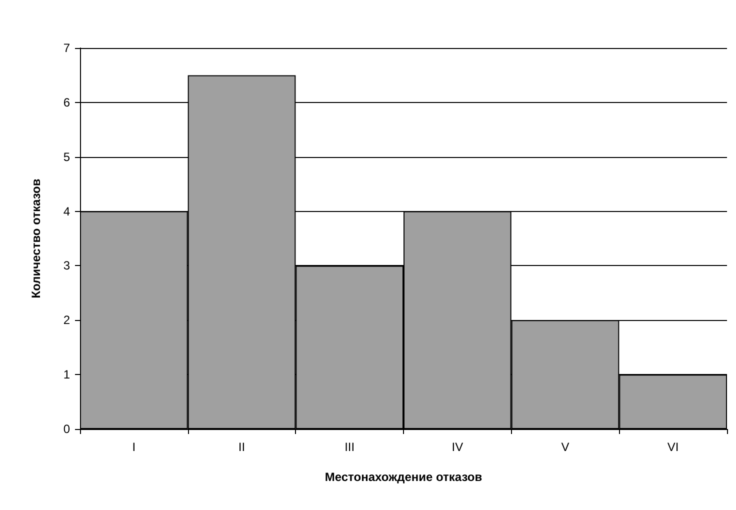  I want to click on y-tick-label: 3, so click(66, 265).